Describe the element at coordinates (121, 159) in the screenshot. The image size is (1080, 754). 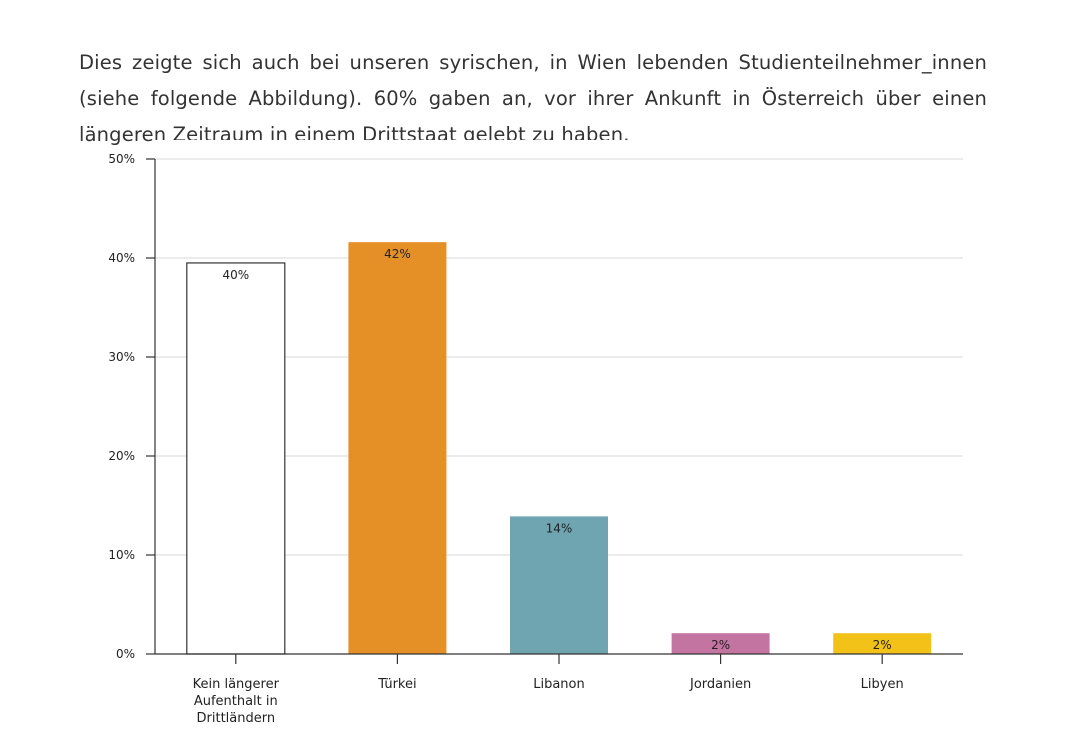
I see `y-tick-label: 50%` at that location.